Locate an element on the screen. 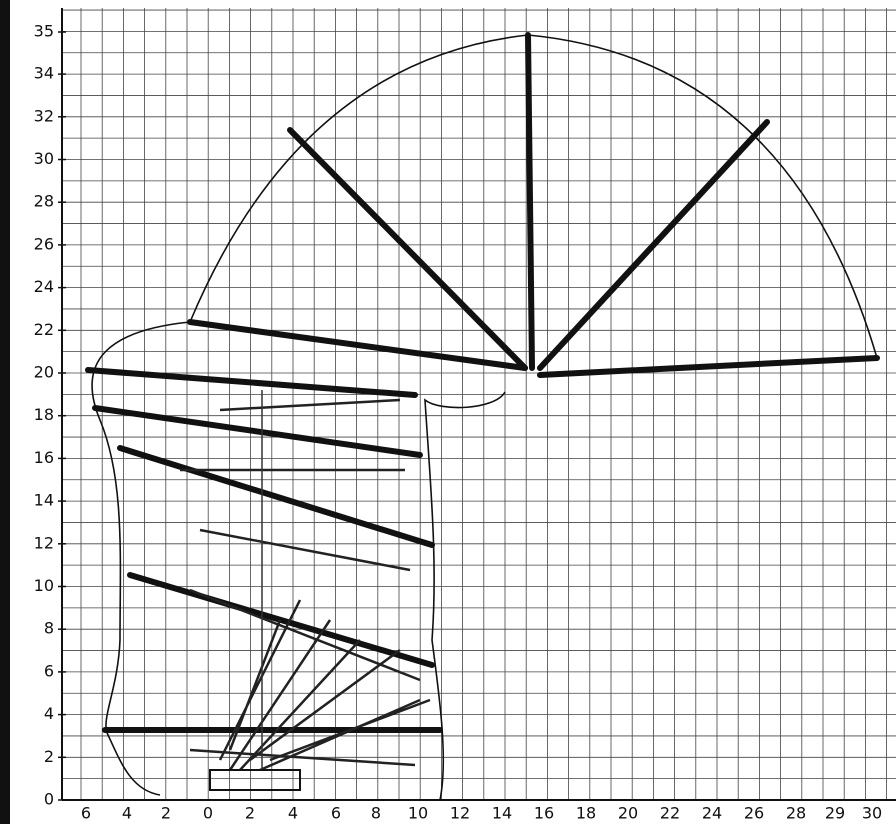  x-tick-label: 12 is located at coordinates (460, 813).